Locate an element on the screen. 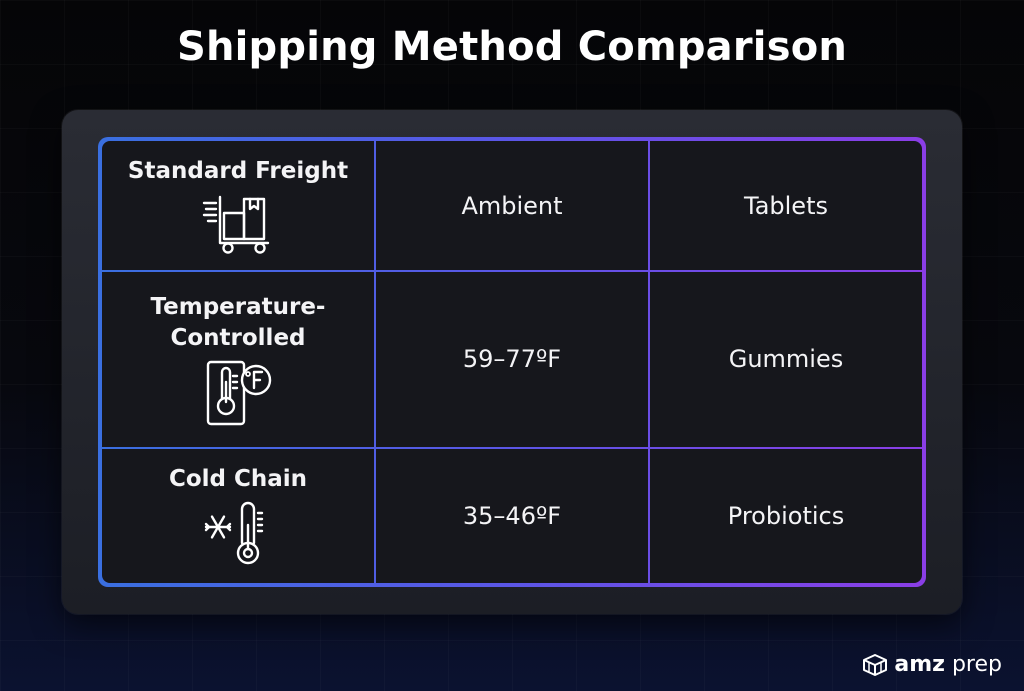  product-value: Probiotics is located at coordinates (786, 515).